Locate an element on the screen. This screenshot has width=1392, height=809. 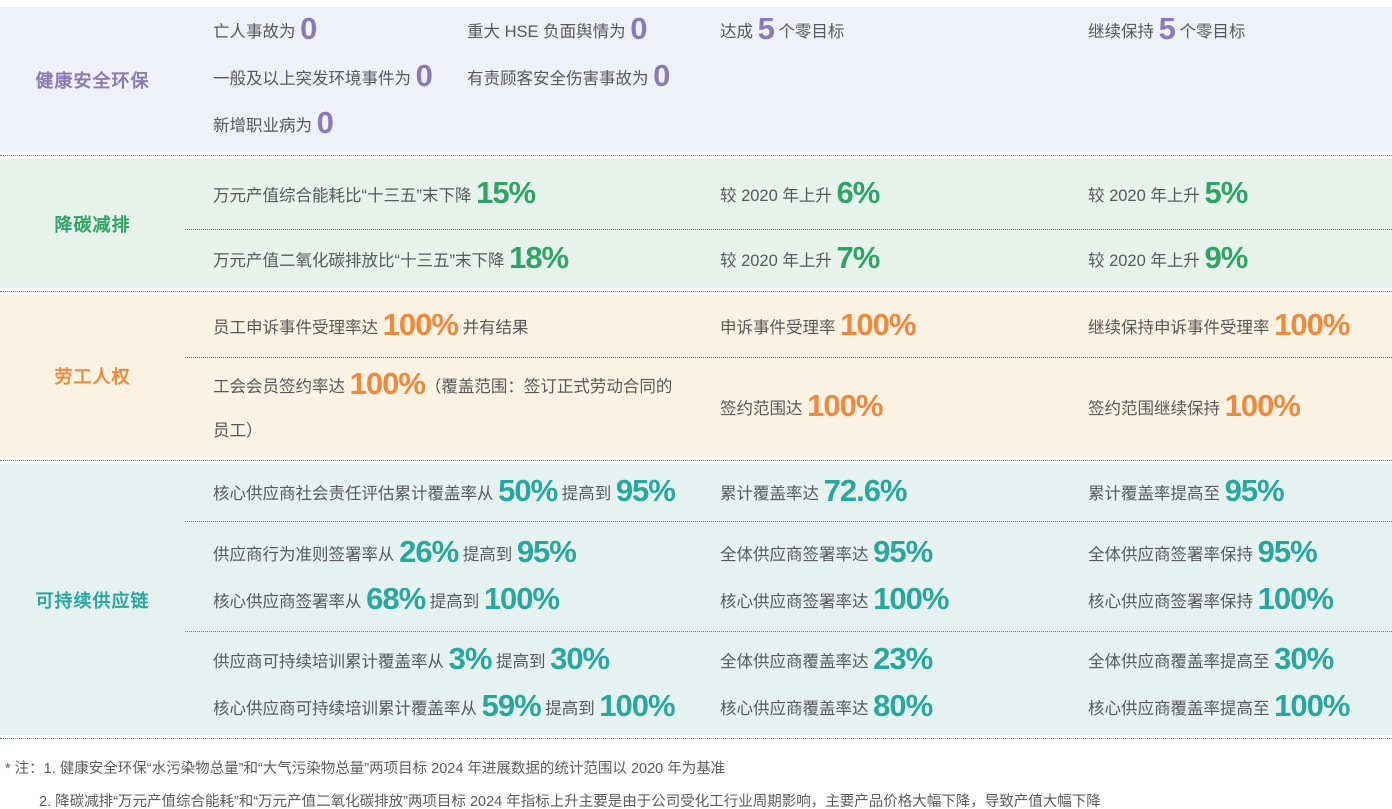
text-line: 累计覆盖率达 72.6% is located at coordinates (887, 492).